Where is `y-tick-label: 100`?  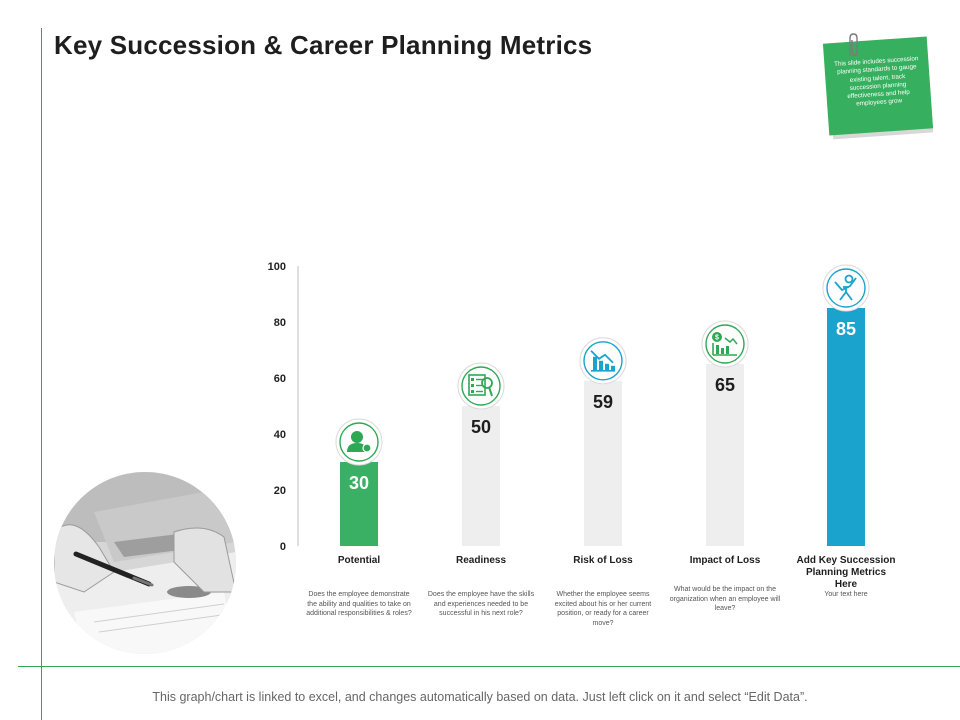
y-tick-label: 100 is located at coordinates (277, 267).